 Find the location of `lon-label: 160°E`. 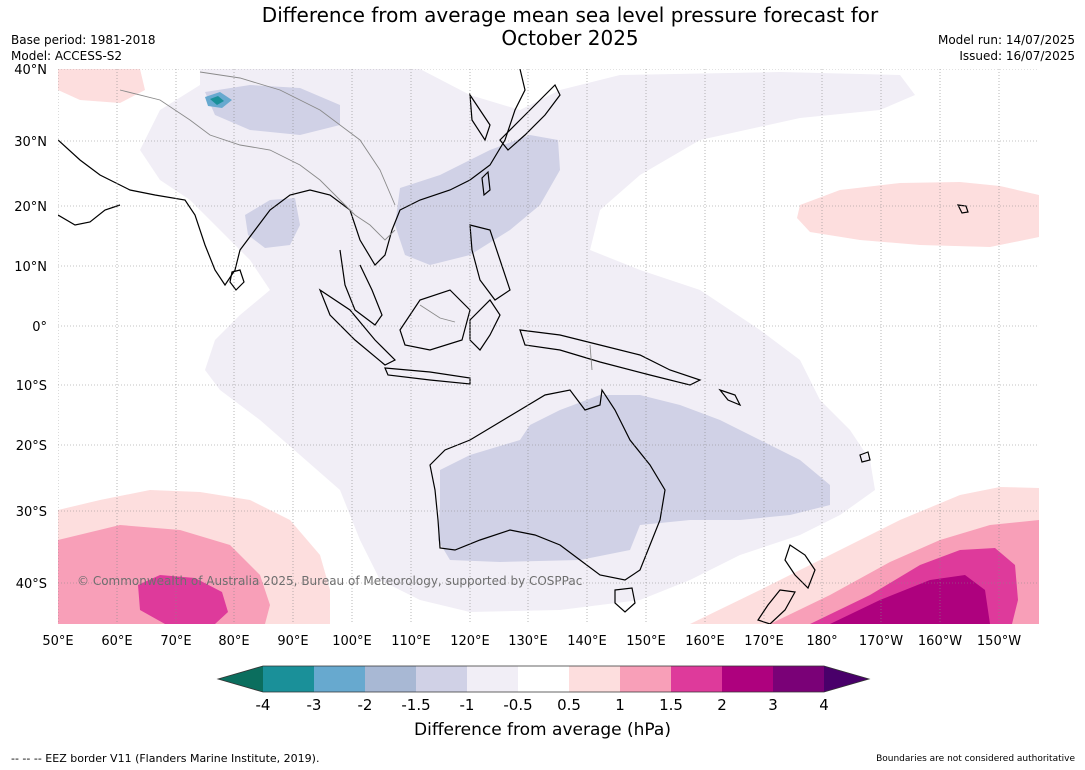

lon-label: 160°E is located at coordinates (705, 641).